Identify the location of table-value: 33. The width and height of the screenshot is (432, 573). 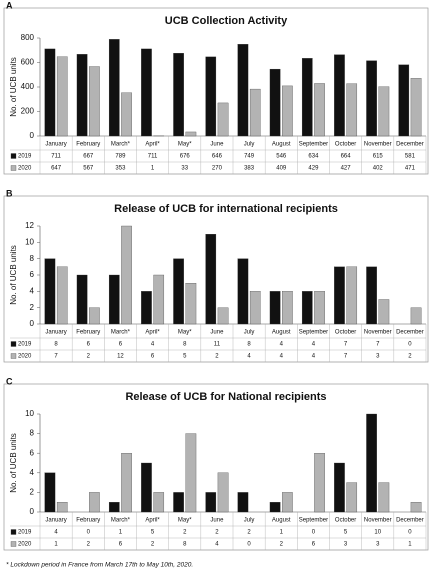
(184, 169).